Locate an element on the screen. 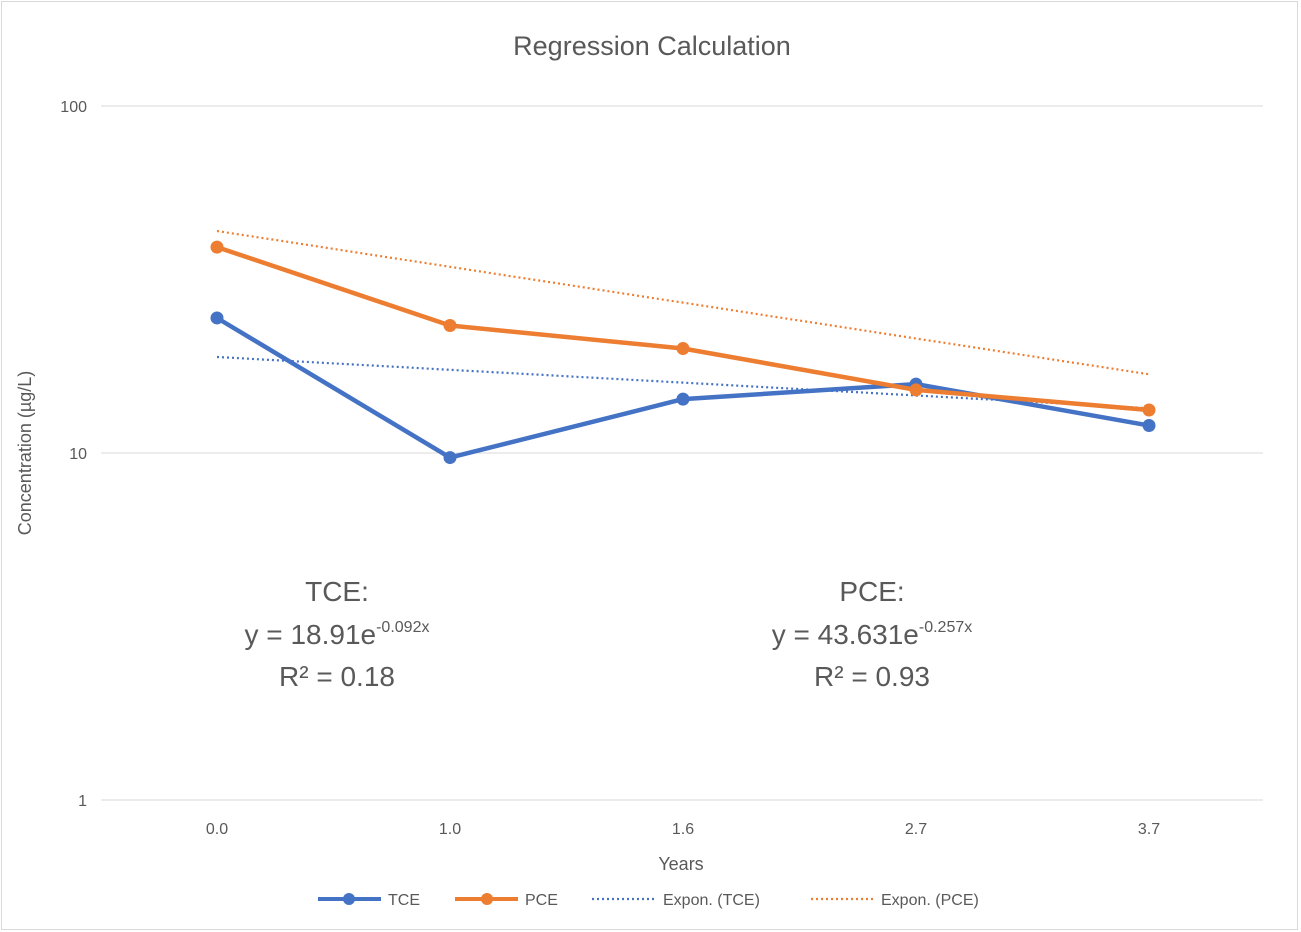  pce-equation: y = 43.631e-0.257x is located at coordinates (872, 634).